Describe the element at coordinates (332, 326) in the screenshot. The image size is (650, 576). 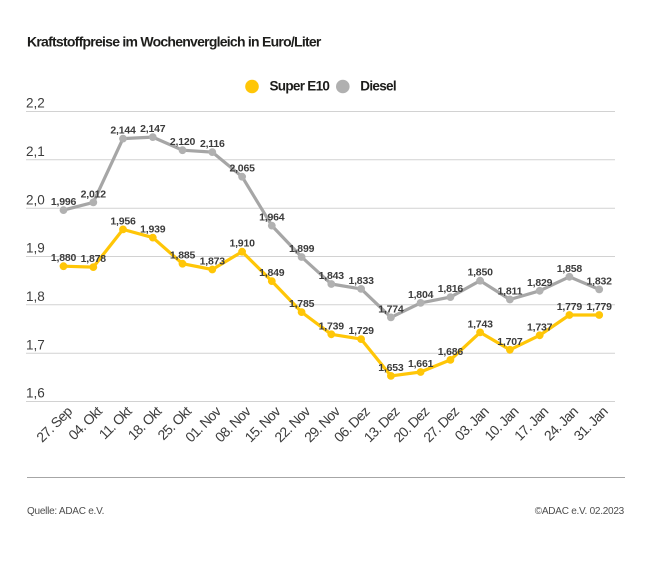
I see `svg-text: 1,739` at that location.